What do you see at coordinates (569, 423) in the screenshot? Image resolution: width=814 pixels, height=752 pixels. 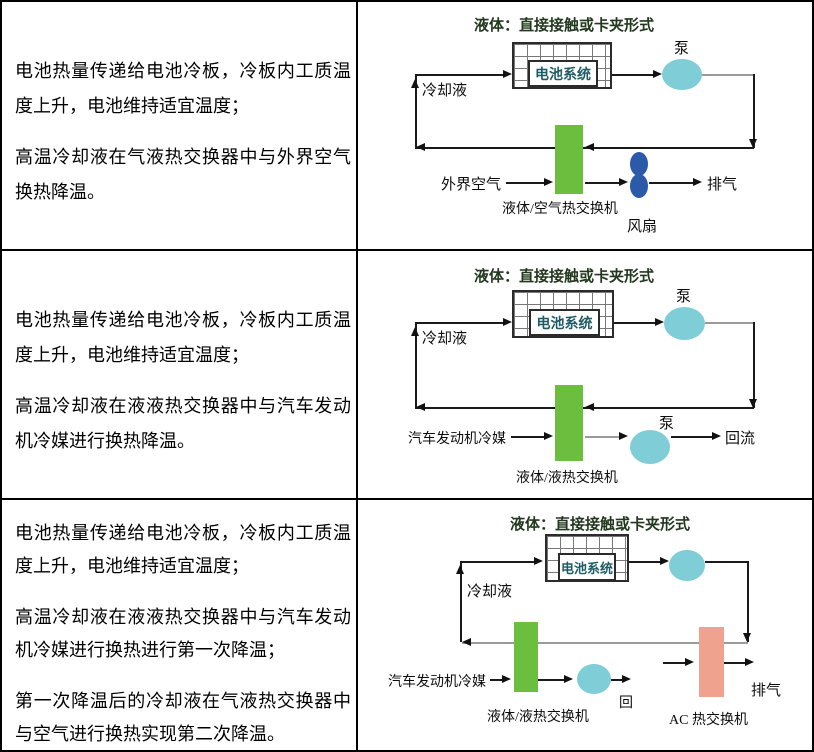 I see `liquid-liquid-exchanger-rect` at bounding box center [569, 423].